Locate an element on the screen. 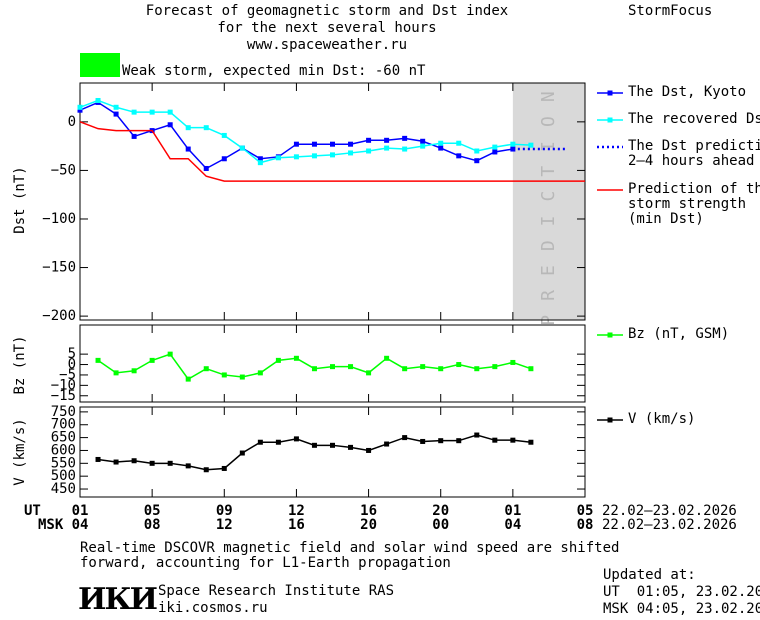 The width and height of the screenshot is (760, 620). y-tick-label: 0 is located at coordinates (72, 122).